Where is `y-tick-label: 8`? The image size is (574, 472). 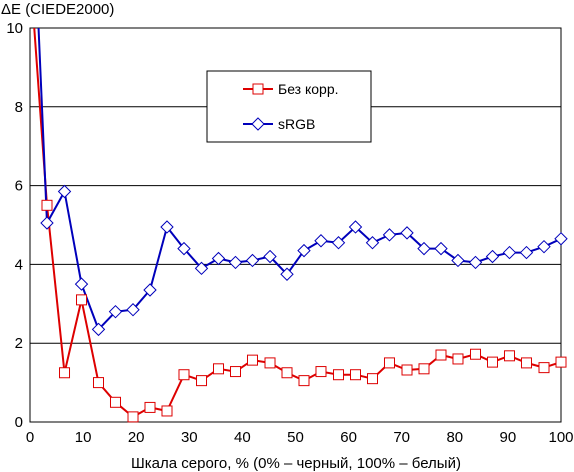 y-tick-label: 8 is located at coordinates (19, 107).